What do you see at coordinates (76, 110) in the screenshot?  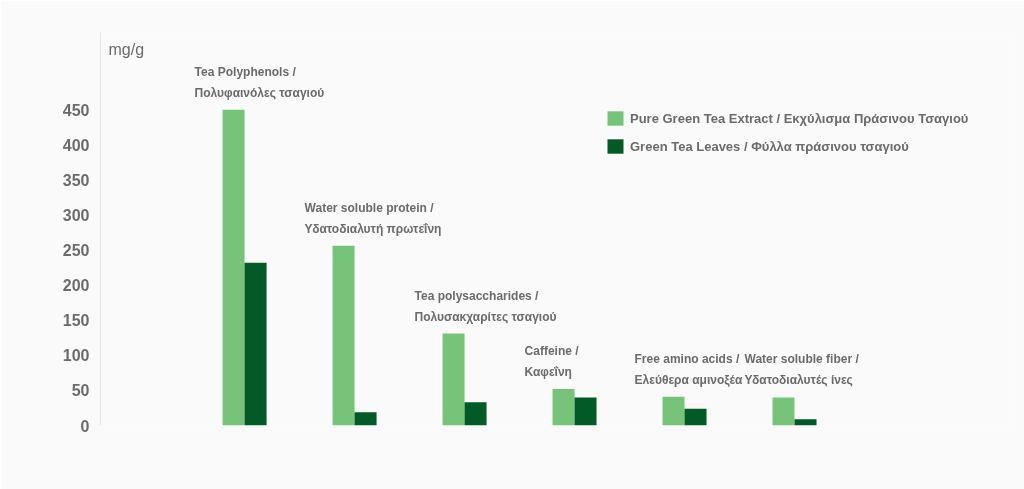 I see `y-tick-label: 450` at bounding box center [76, 110].